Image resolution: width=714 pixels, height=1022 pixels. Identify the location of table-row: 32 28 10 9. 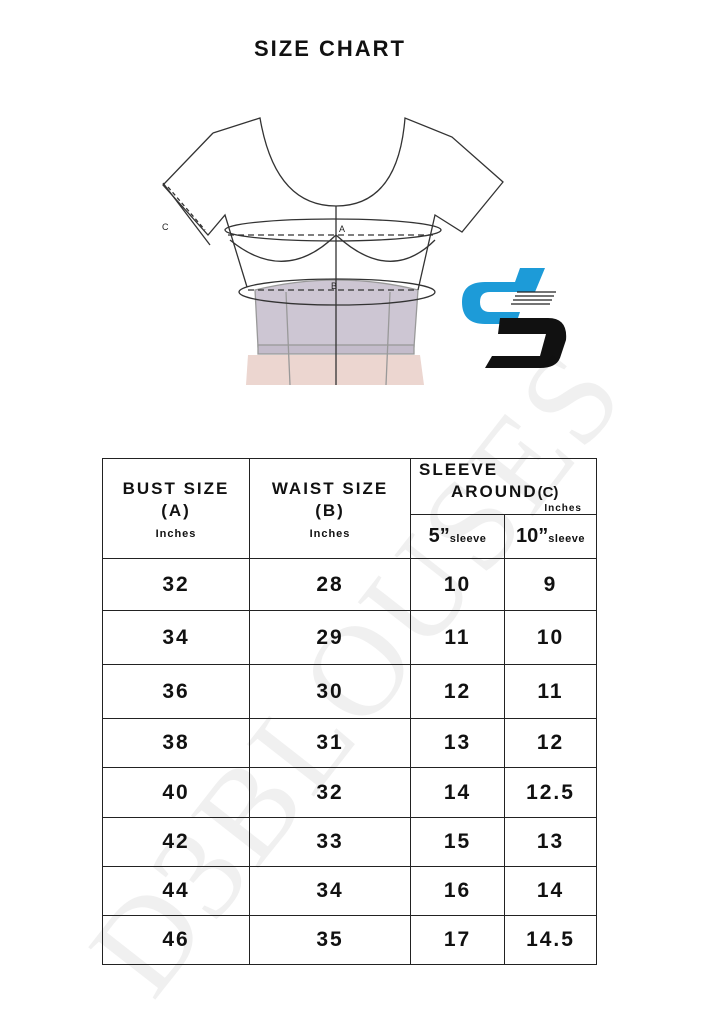
(349, 584).